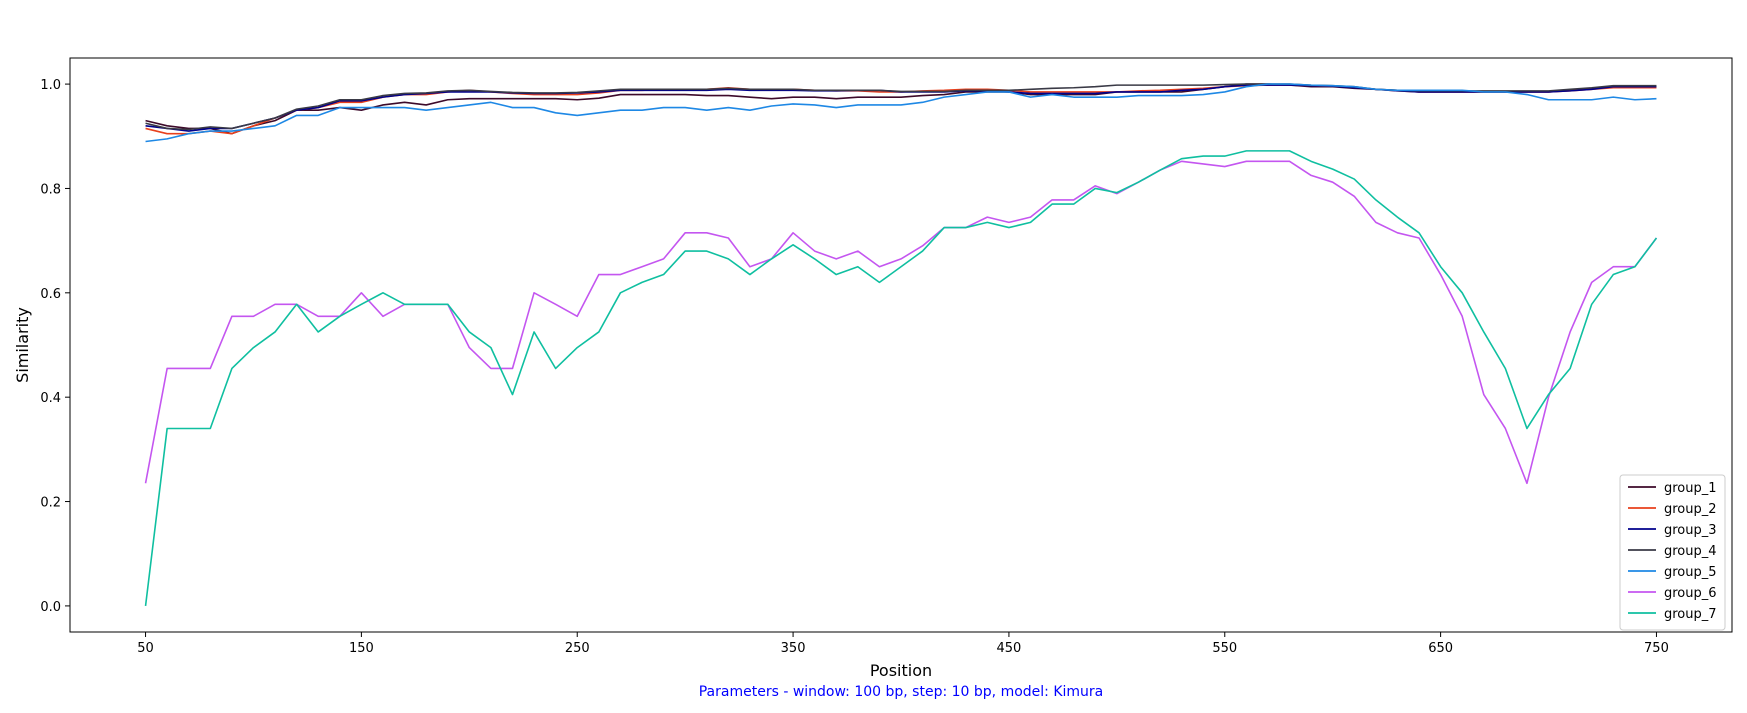 The image size is (1747, 713). What do you see at coordinates (901, 670) in the screenshot?
I see `x-axis-label: Position` at bounding box center [901, 670].